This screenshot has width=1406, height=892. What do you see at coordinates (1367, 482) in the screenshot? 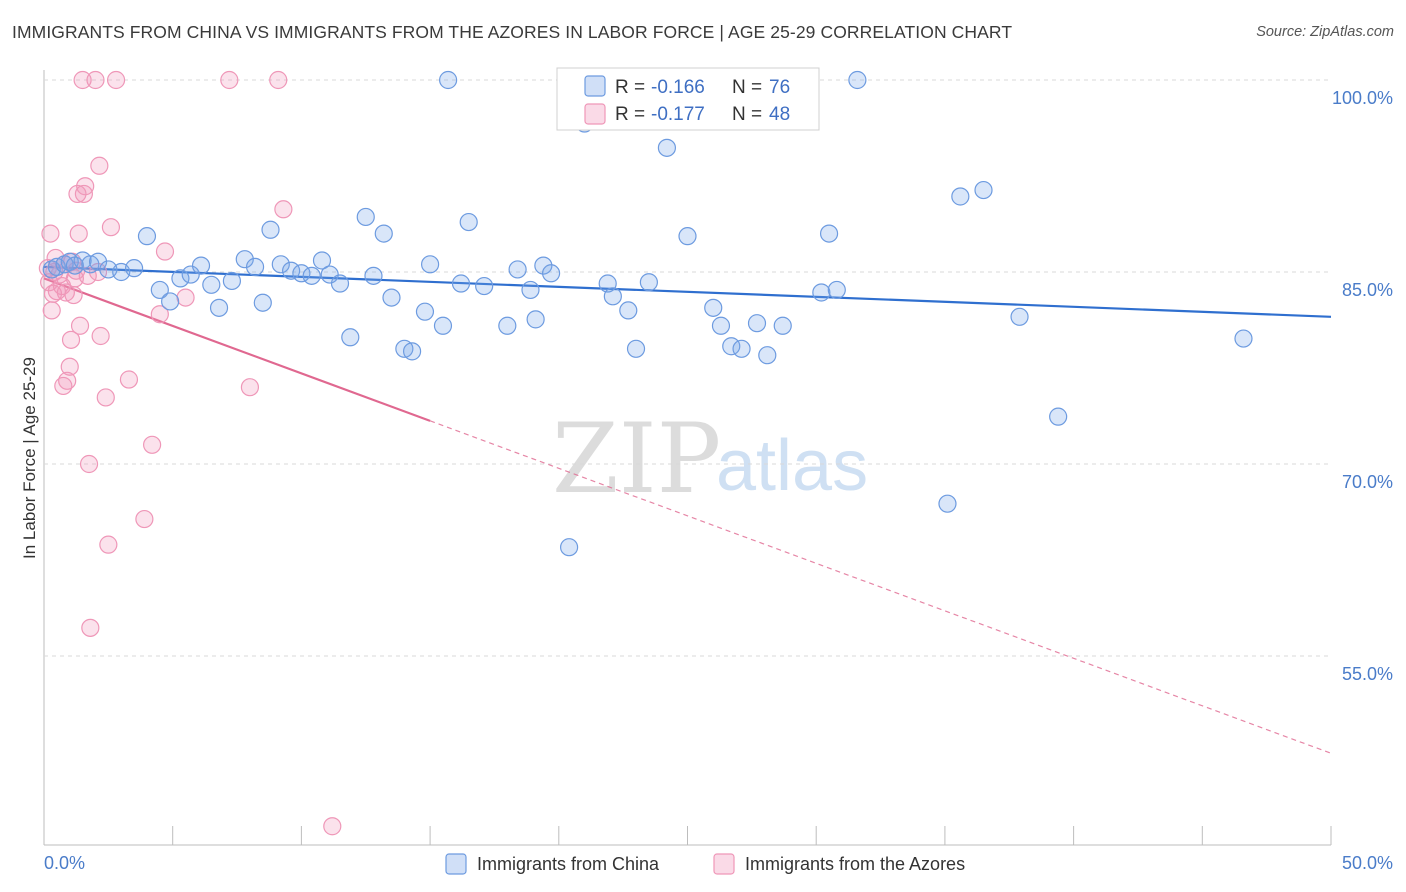
I see `y-tick-label: 70.0%` at bounding box center [1367, 482].